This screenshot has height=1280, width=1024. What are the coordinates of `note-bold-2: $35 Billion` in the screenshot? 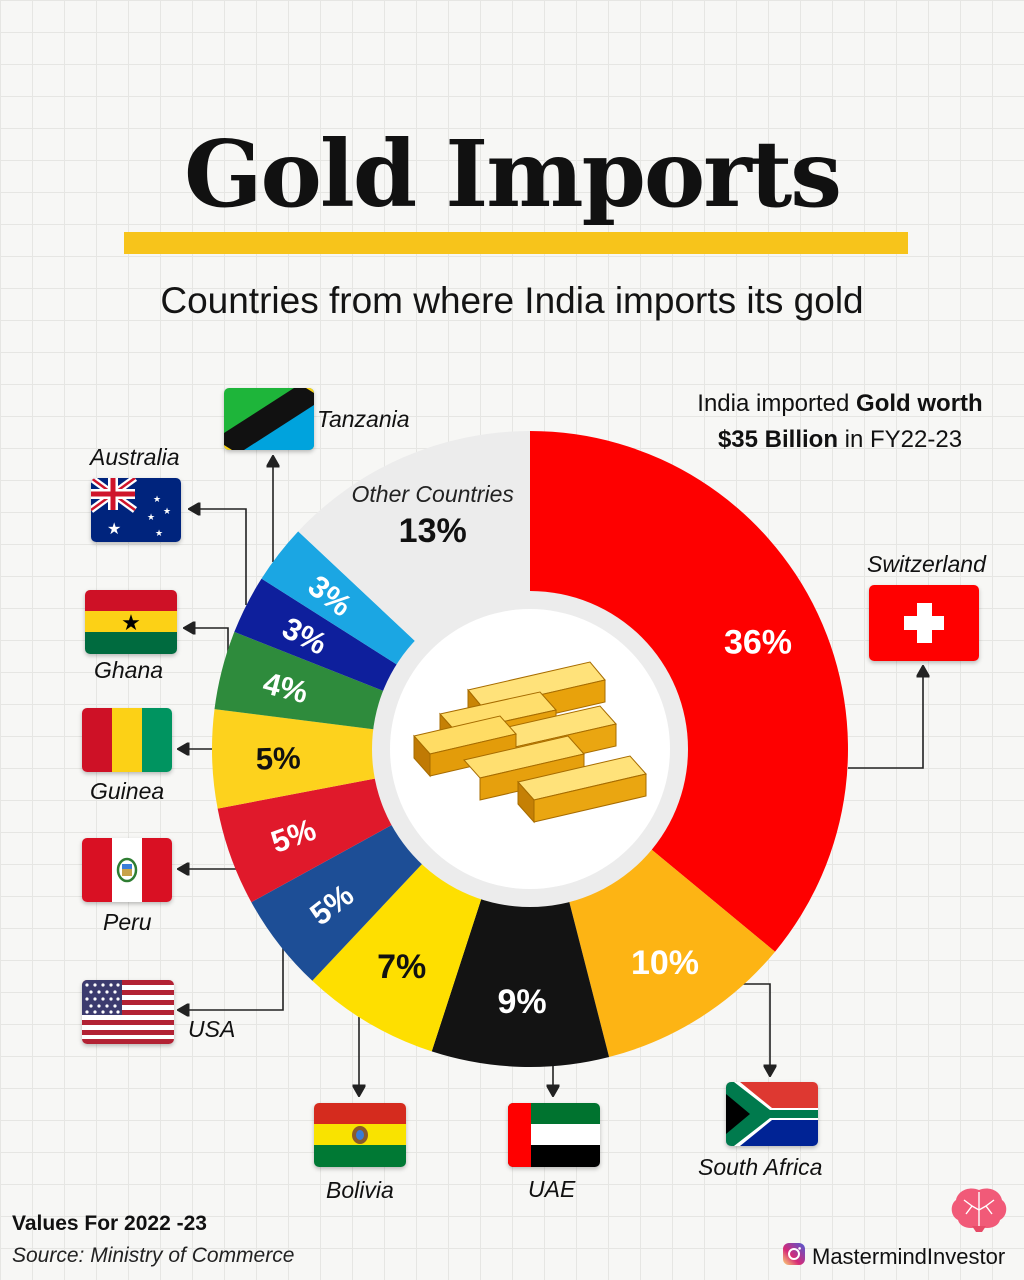 It's located at (777, 439).